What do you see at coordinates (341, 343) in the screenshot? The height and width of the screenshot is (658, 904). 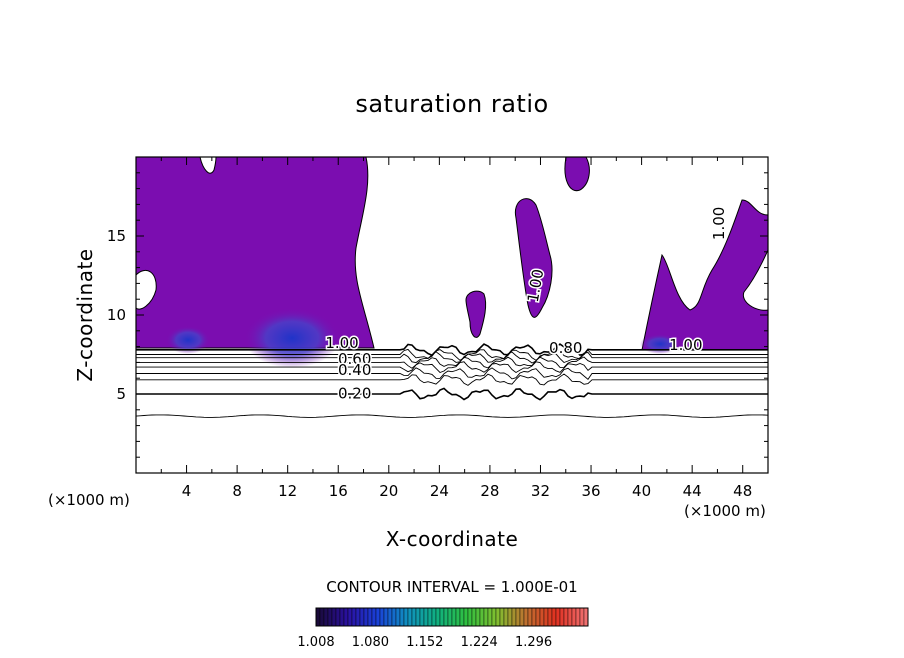 I see `contour-label-0: 1.00` at bounding box center [341, 343].